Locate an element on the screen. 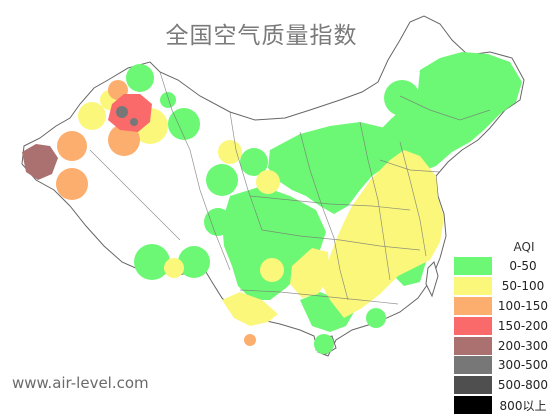  map-title: 全国空气质量指数 is located at coordinates (261, 36).